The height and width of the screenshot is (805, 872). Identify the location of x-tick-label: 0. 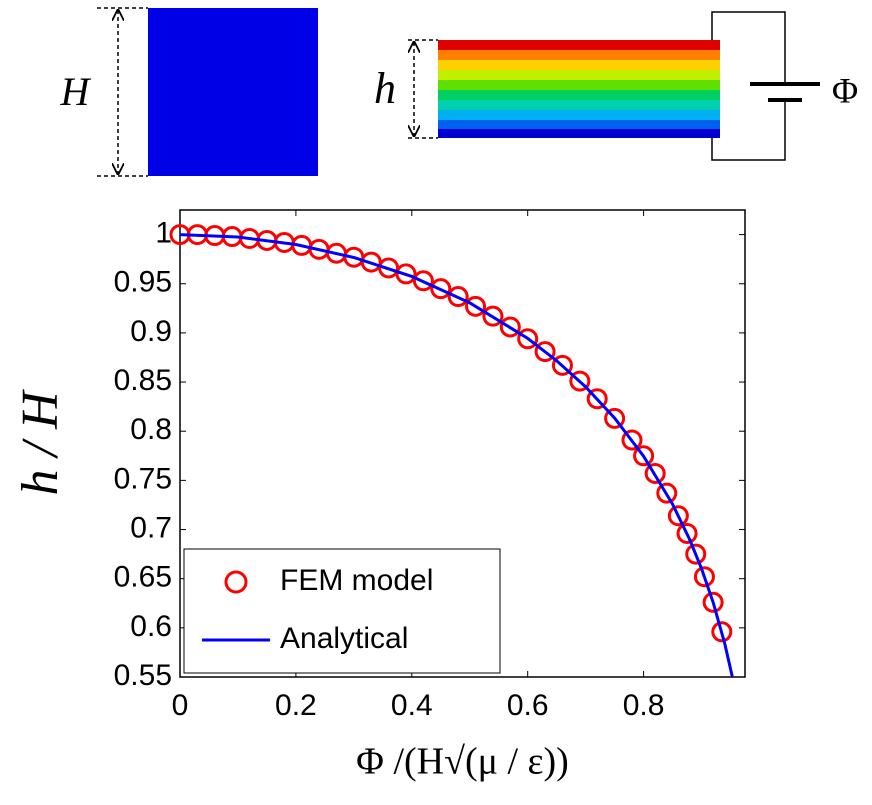
(180, 705).